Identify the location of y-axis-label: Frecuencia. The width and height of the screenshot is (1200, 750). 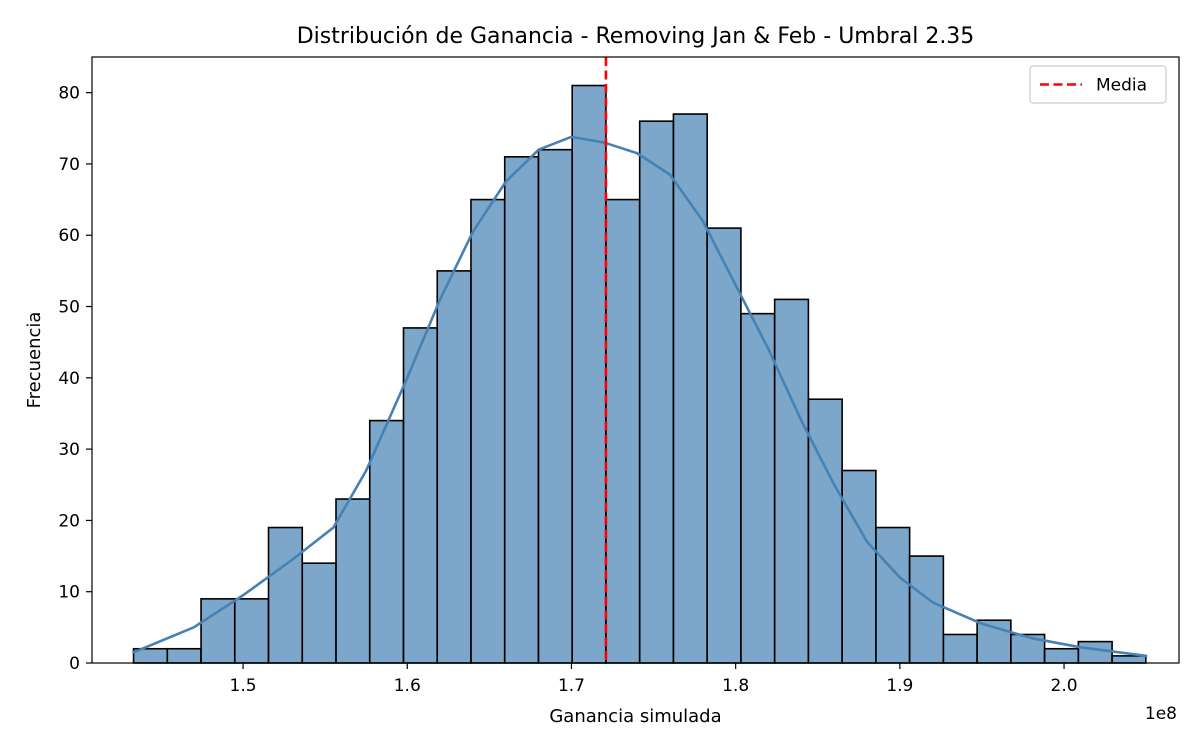
(34, 360).